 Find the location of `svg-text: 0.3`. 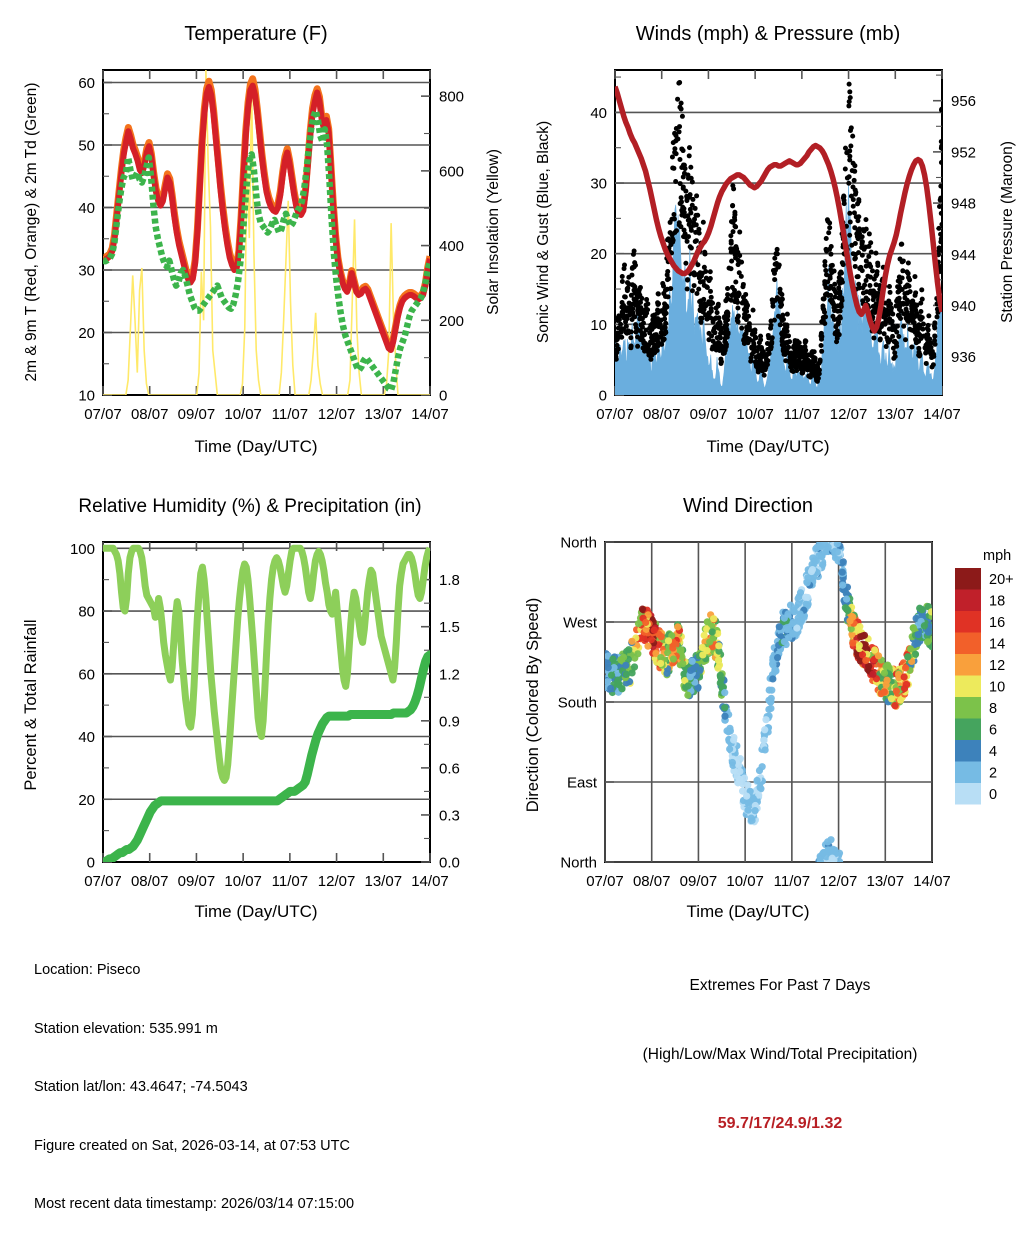

svg-text: 0.3 is located at coordinates (449, 815).